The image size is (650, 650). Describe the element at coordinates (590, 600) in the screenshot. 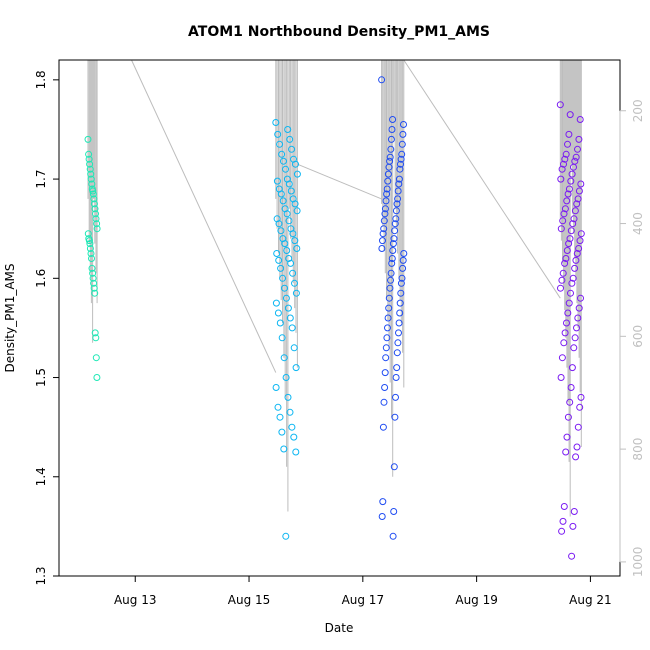

I see `x-tick-label: Aug 21` at that location.